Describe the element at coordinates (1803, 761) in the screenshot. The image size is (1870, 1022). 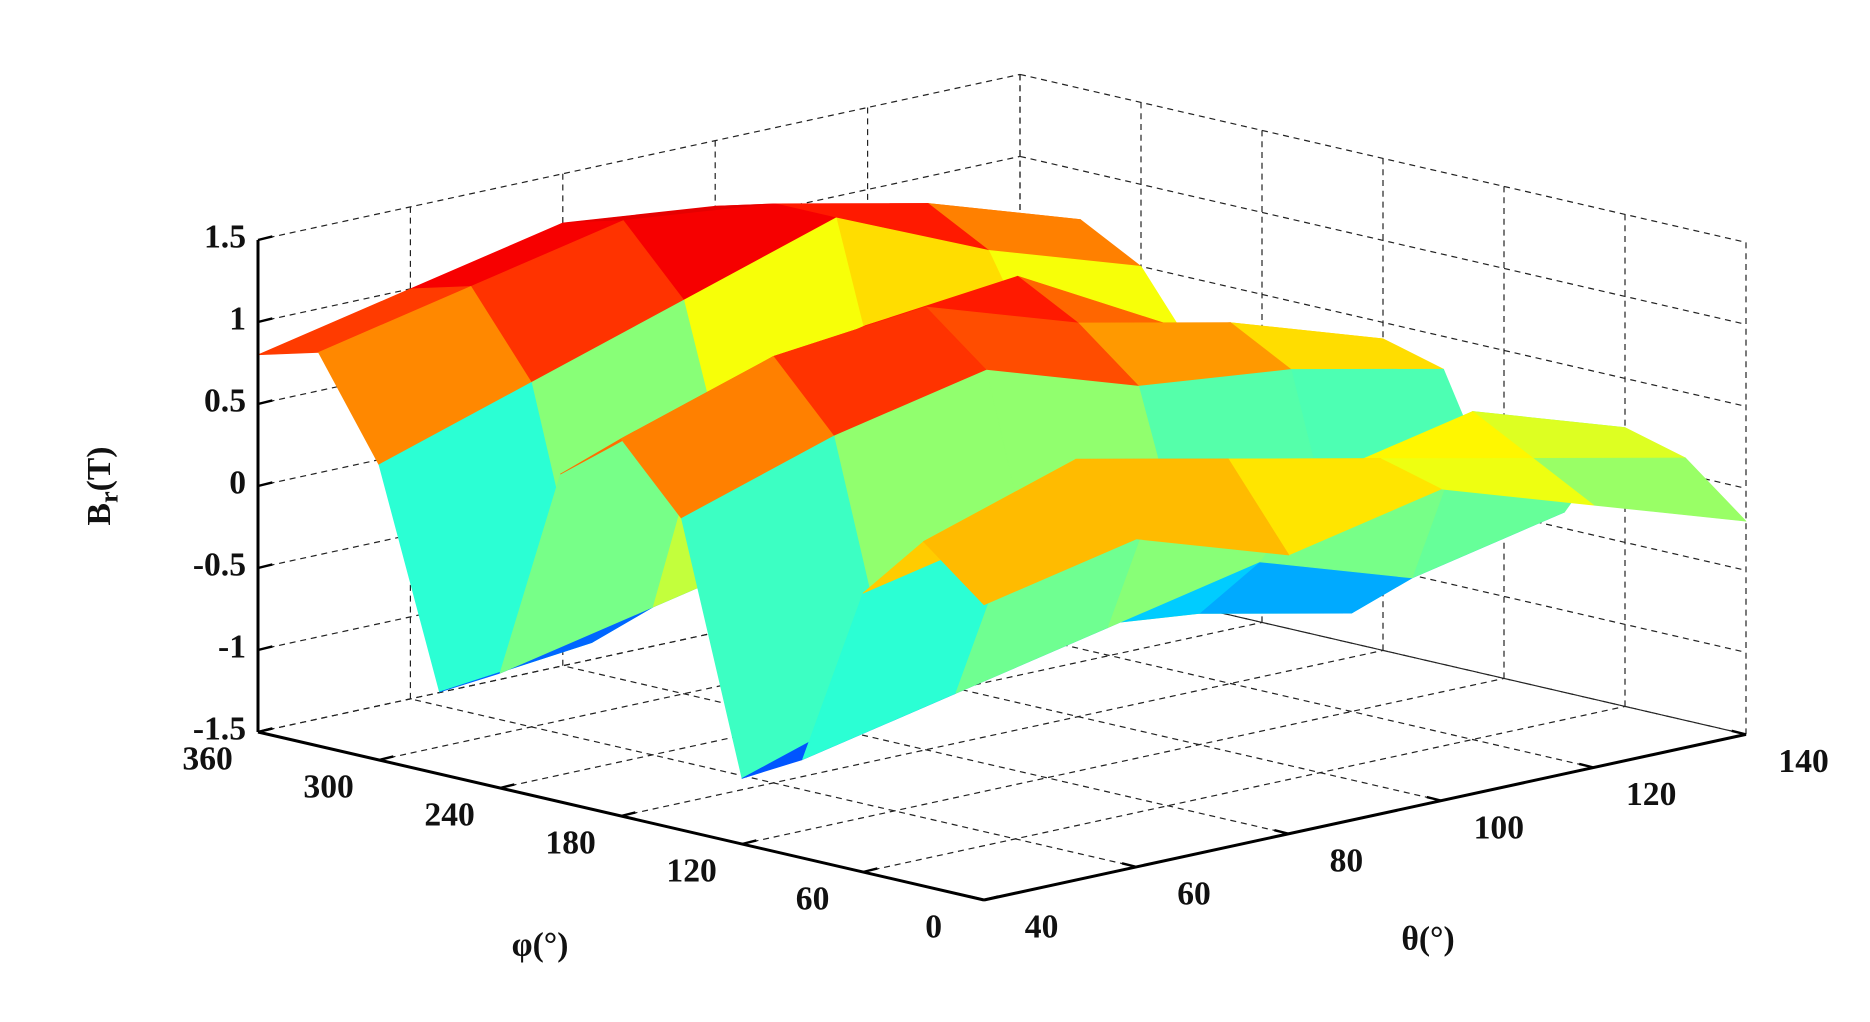
I see `y-tick-label: 140` at that location.